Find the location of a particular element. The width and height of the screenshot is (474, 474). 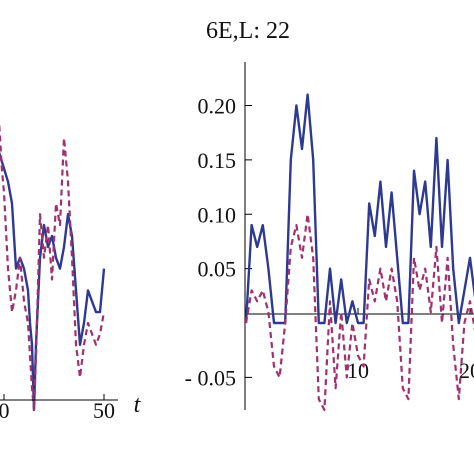

y-tick-label: 0.15 is located at coordinates (217, 160).